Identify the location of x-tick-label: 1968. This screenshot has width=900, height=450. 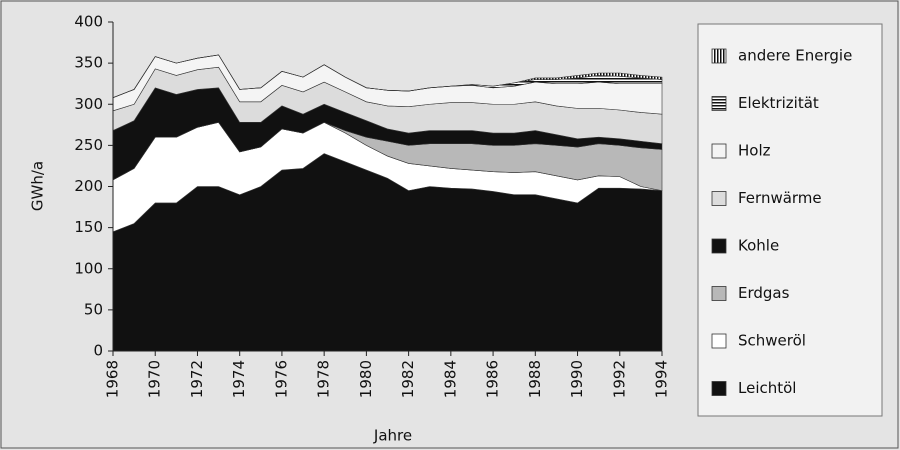
(113, 379).